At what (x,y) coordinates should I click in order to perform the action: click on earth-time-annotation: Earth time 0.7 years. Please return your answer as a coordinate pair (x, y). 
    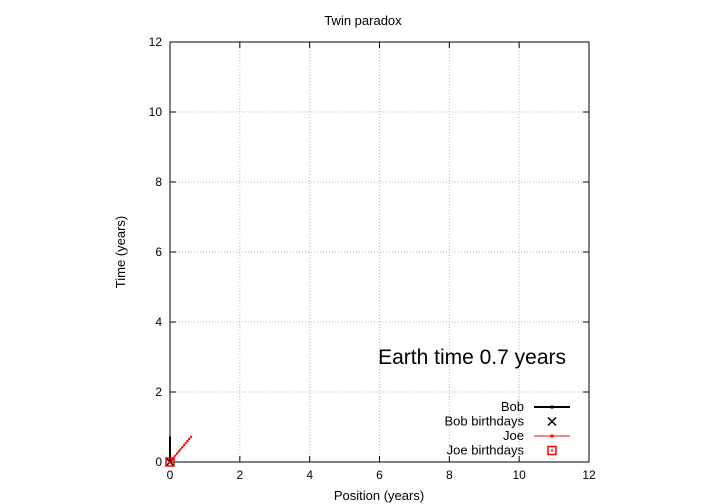
    Looking at the image, I should click on (472, 357).